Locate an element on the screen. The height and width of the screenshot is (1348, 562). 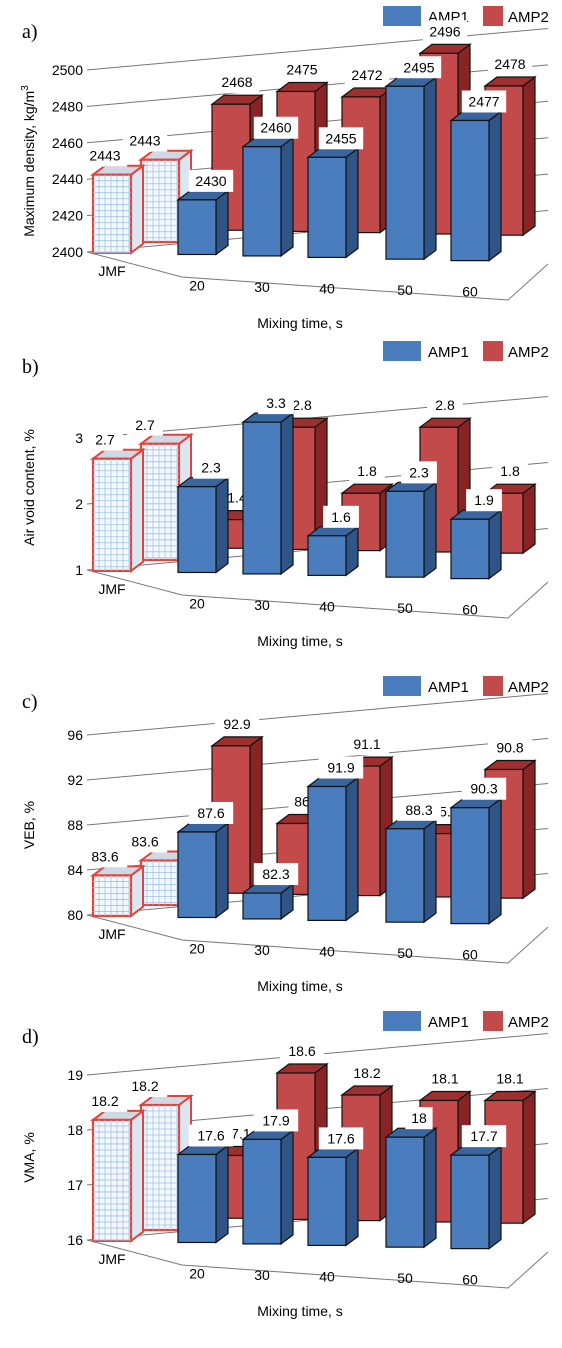
data-label: 18.2 is located at coordinates (145, 1086).